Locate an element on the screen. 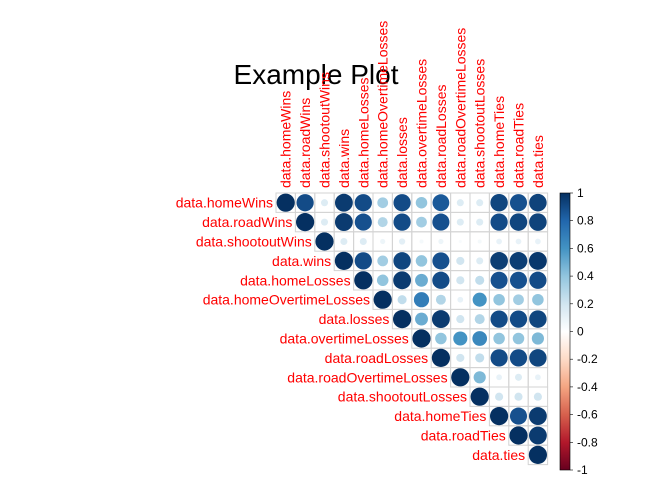 This screenshot has height=480, width=672. color-tick-label: 0.4 is located at coordinates (585, 276).